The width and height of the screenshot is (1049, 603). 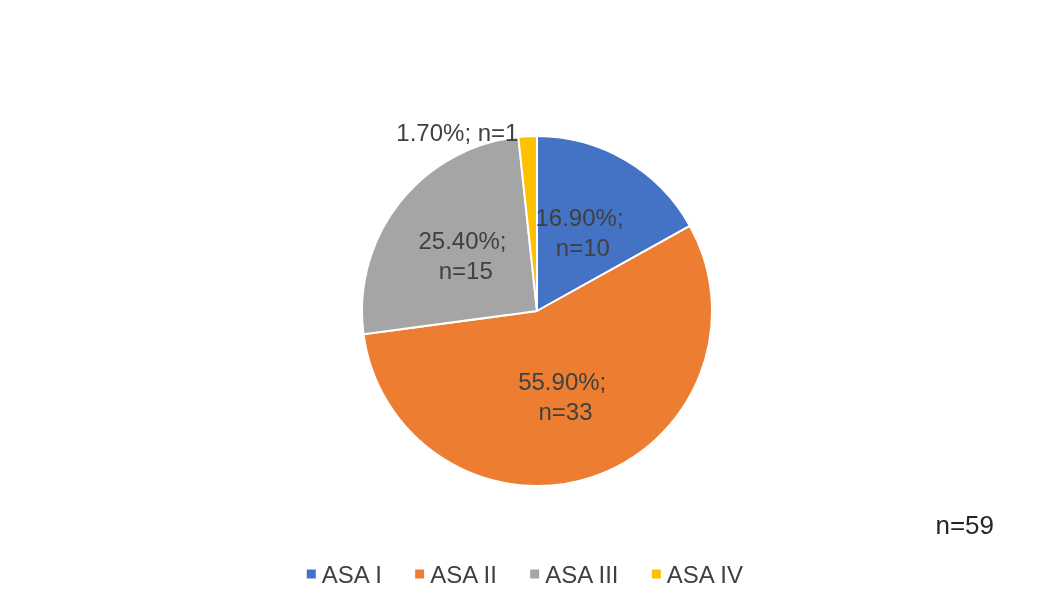 What do you see at coordinates (463, 574) in the screenshot?
I see `legend-label: ASA II` at bounding box center [463, 574].